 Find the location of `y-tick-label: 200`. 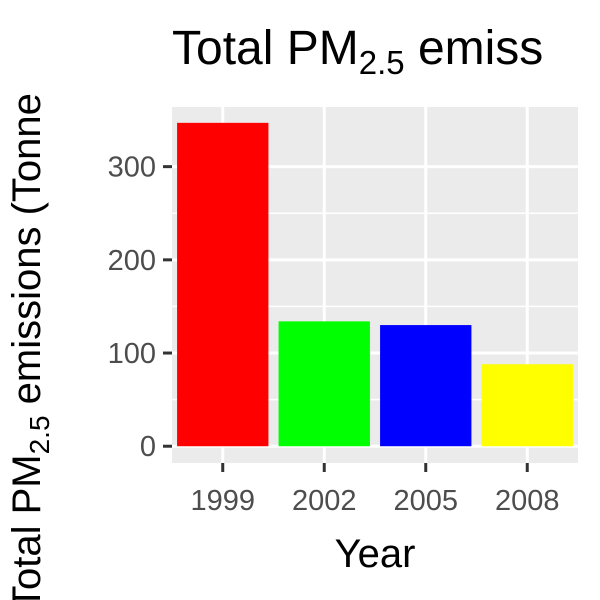

y-tick-label: 200 is located at coordinates (132, 261).